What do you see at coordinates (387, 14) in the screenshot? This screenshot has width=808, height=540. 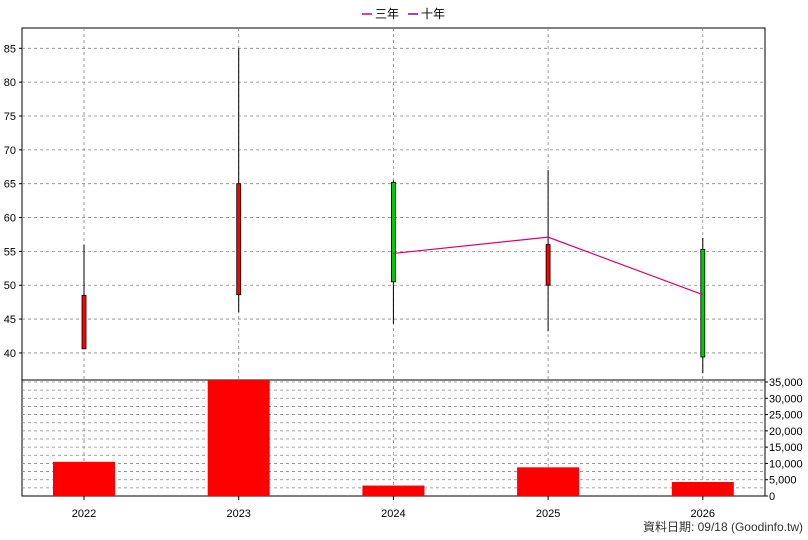 I see `legend-label-0: 三年` at bounding box center [387, 14].